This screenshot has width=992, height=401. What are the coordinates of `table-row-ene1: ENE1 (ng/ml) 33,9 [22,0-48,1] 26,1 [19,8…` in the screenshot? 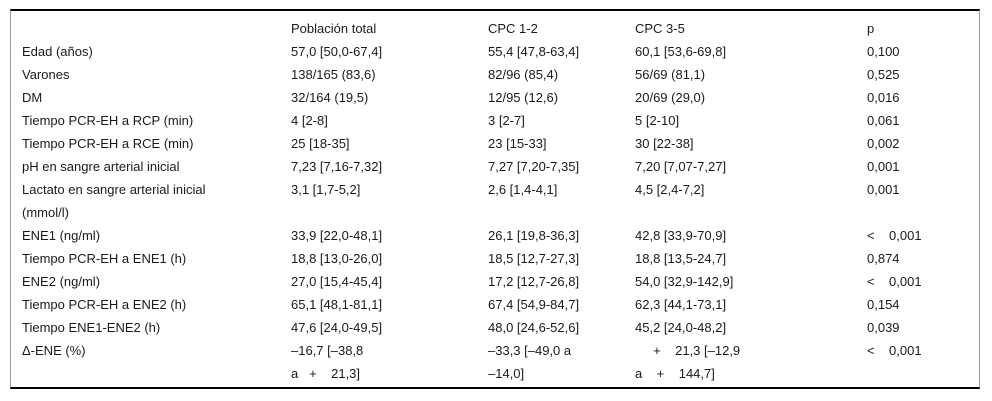 It's located at (495, 235).